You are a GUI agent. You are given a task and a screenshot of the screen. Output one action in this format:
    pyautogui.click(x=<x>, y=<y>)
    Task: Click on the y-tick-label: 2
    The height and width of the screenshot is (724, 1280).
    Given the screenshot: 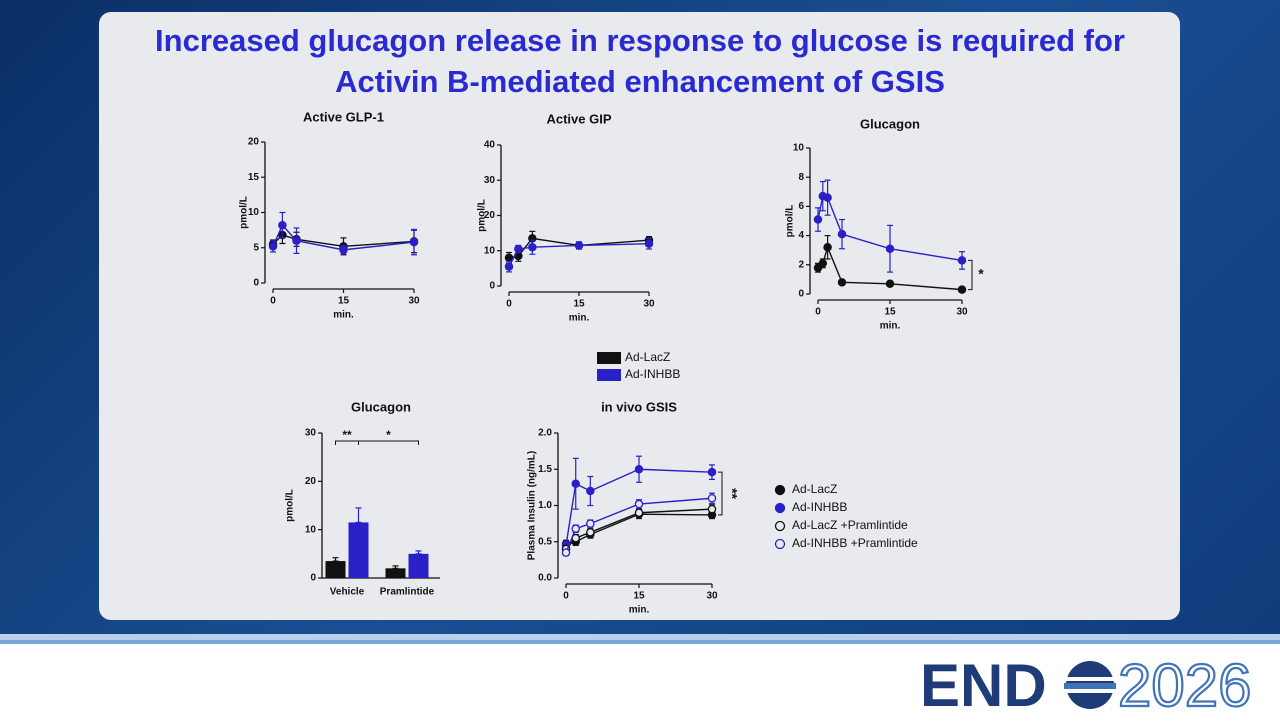 What is the action you would take?
    pyautogui.click(x=801, y=264)
    